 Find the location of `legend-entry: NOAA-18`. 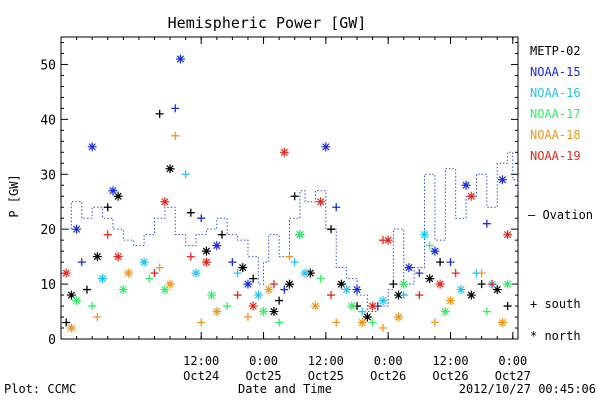

legend-entry: NOAA-18 is located at coordinates (555, 135).